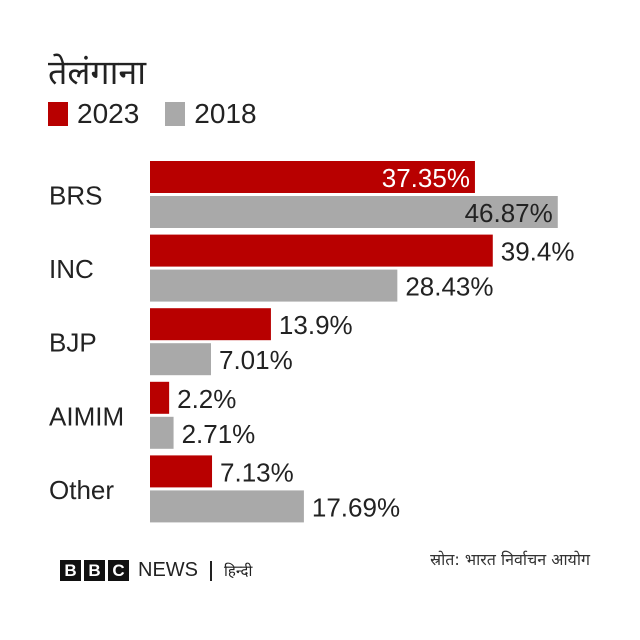  What do you see at coordinates (58, 114) in the screenshot?
I see `legend-swatch-2023` at bounding box center [58, 114].